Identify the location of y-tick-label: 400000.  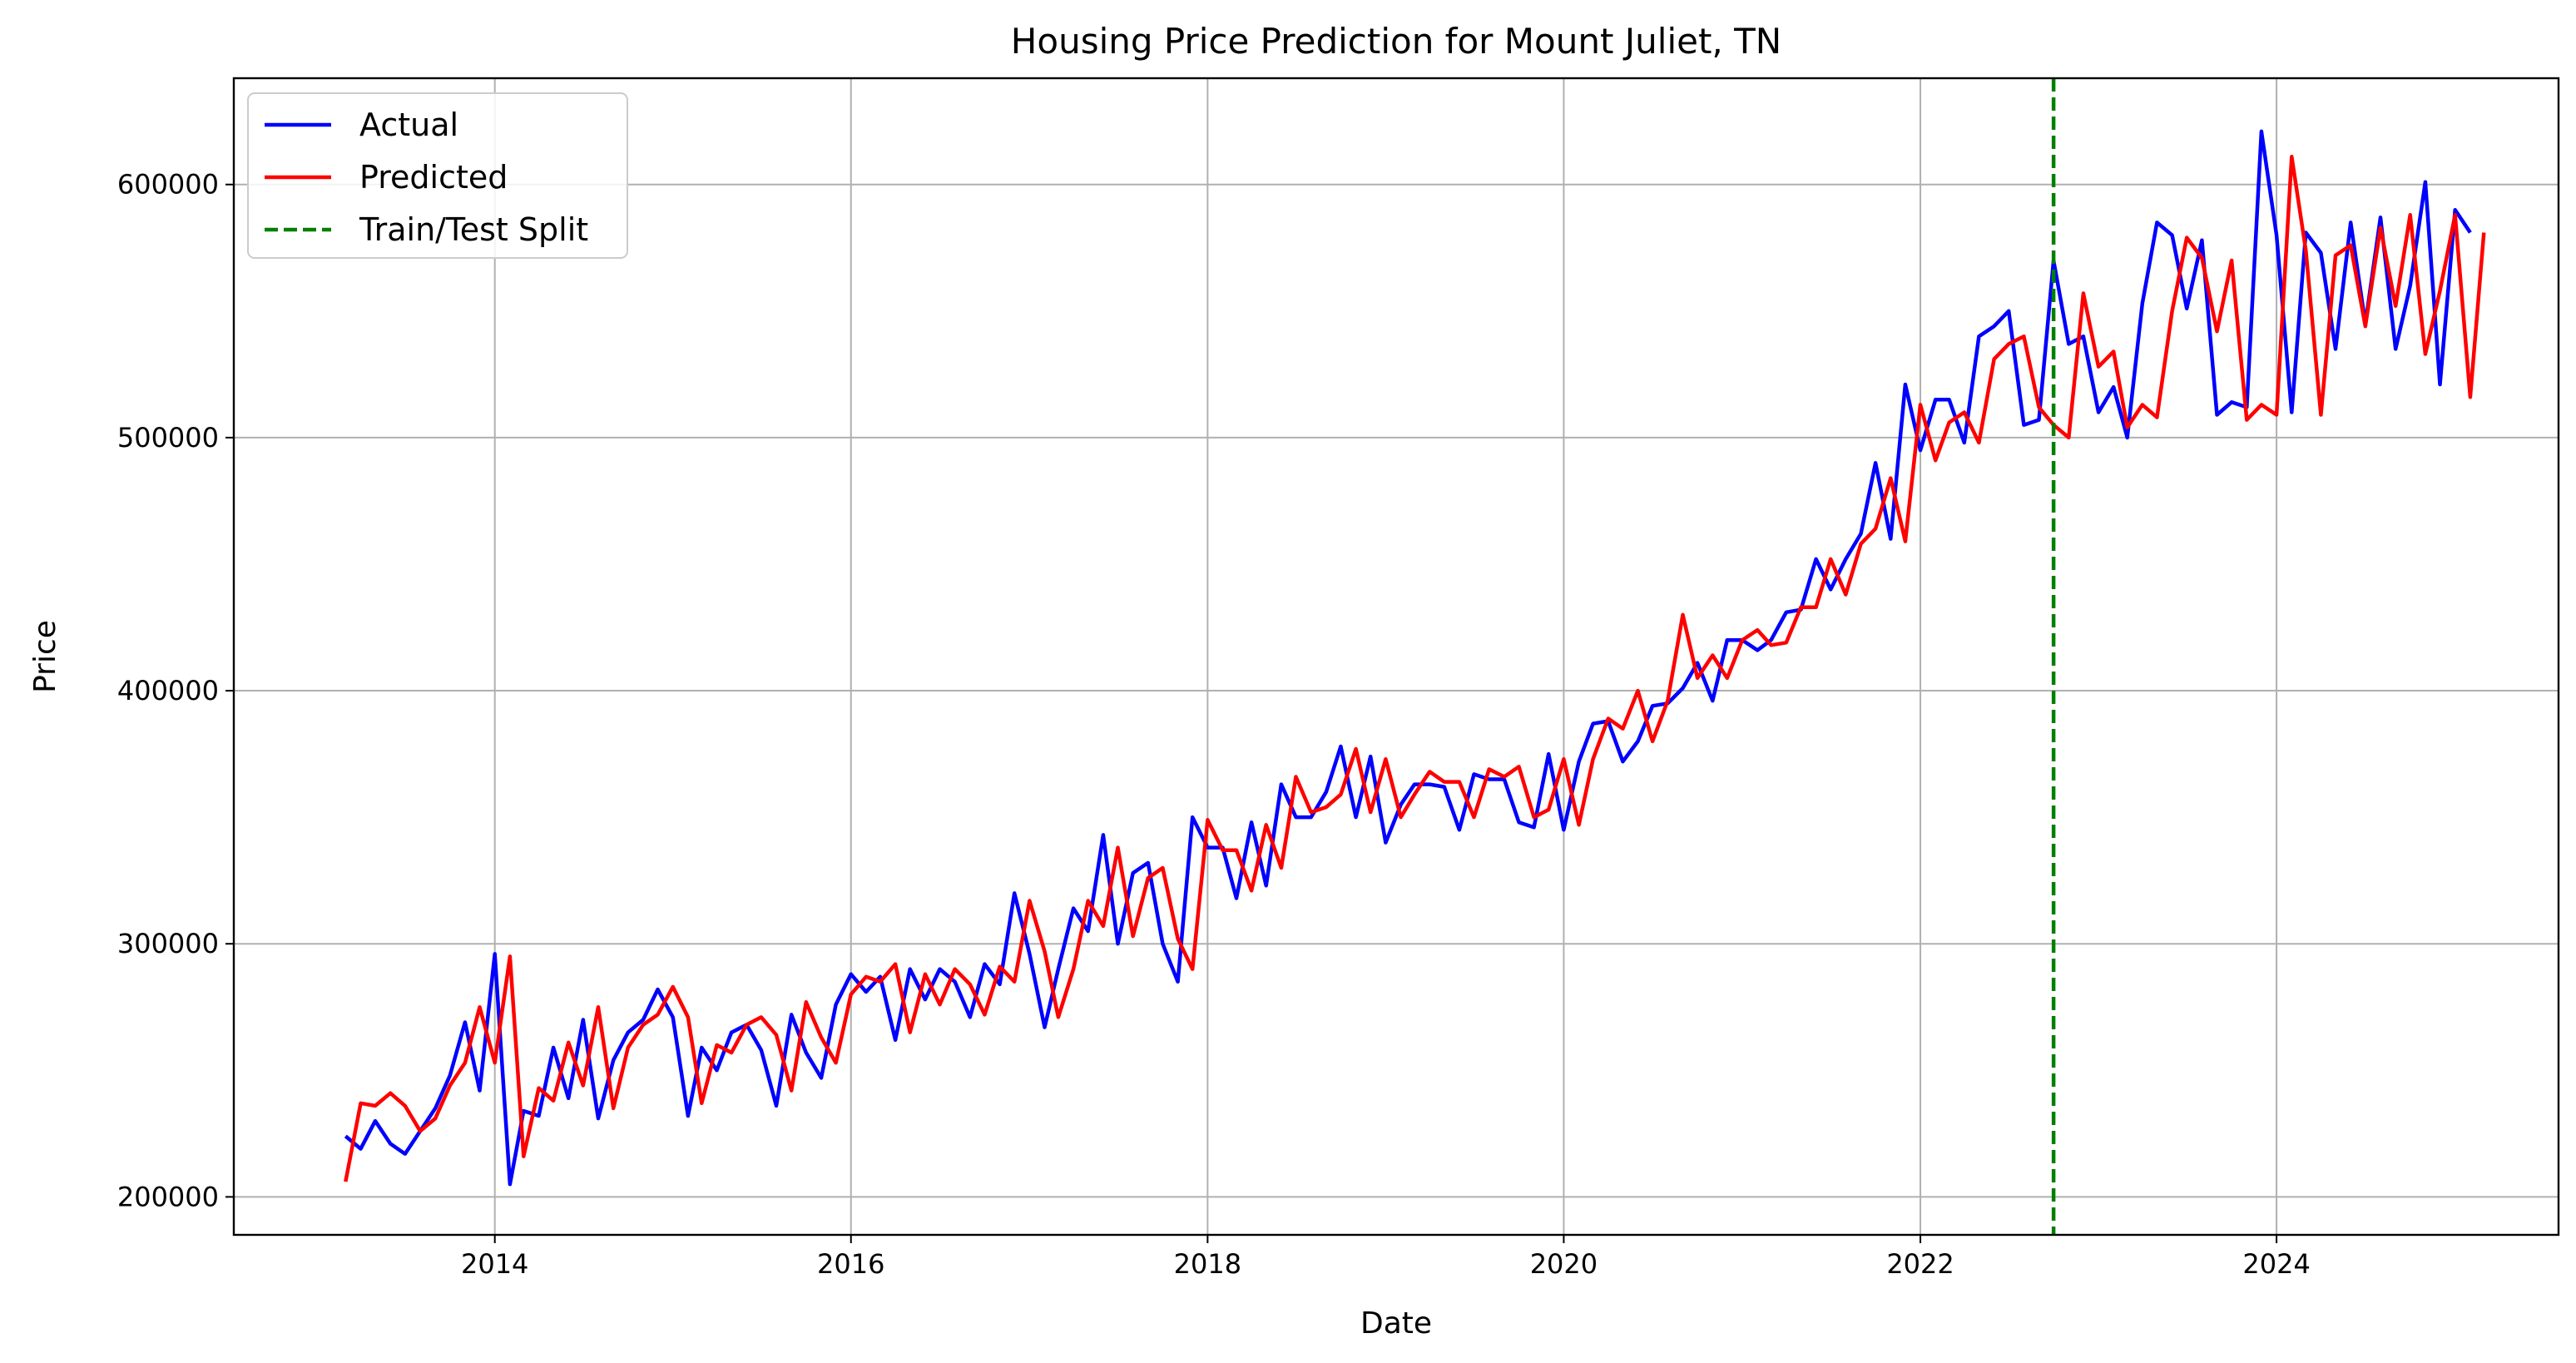
(168, 690).